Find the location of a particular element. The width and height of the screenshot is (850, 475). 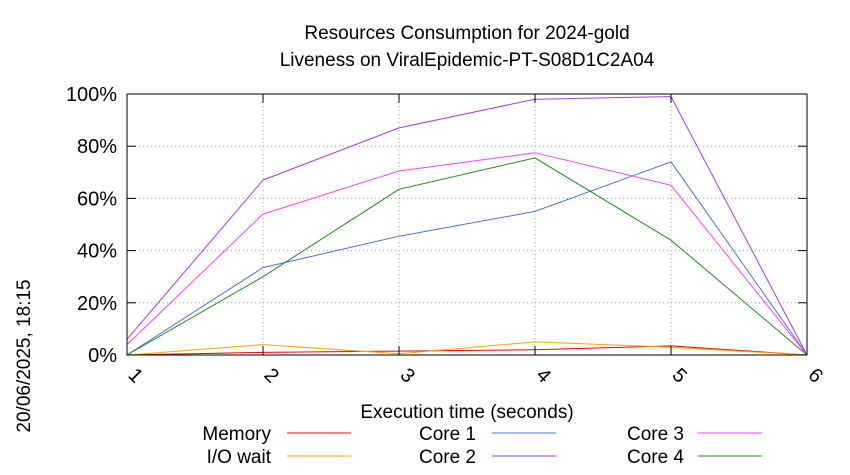

x-tick-label: 2 is located at coordinates (271, 375).